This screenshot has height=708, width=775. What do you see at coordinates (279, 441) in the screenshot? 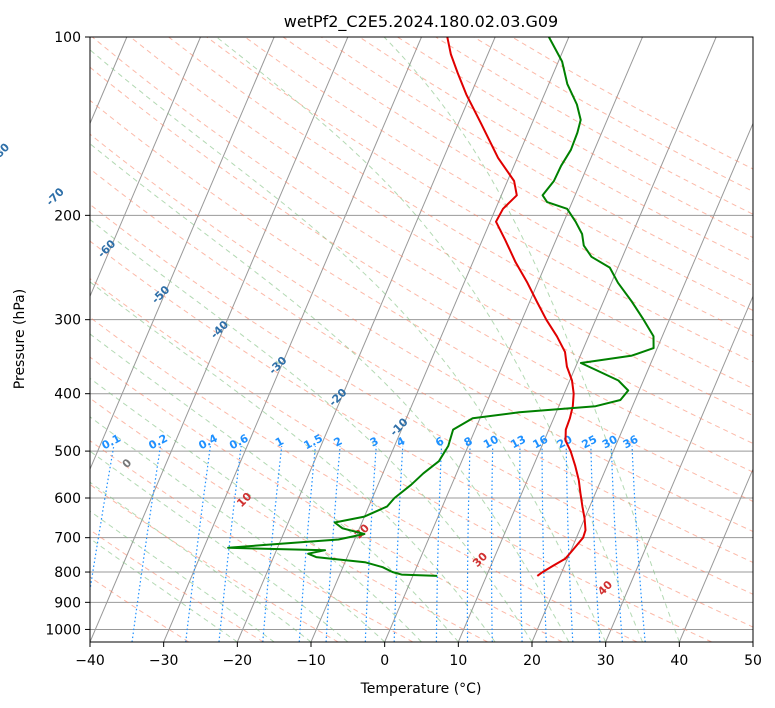
I see `mixing-ratio-label: 1` at bounding box center [279, 441].